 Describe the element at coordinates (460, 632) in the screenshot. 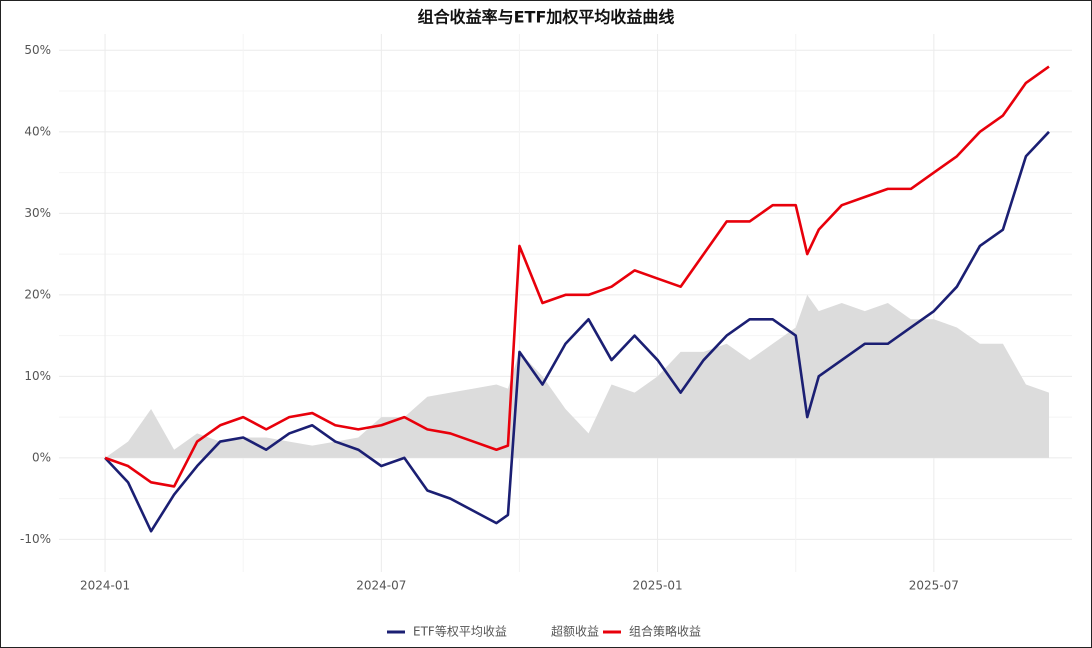

I see `legend-label: ETF等权平均收益` at that location.